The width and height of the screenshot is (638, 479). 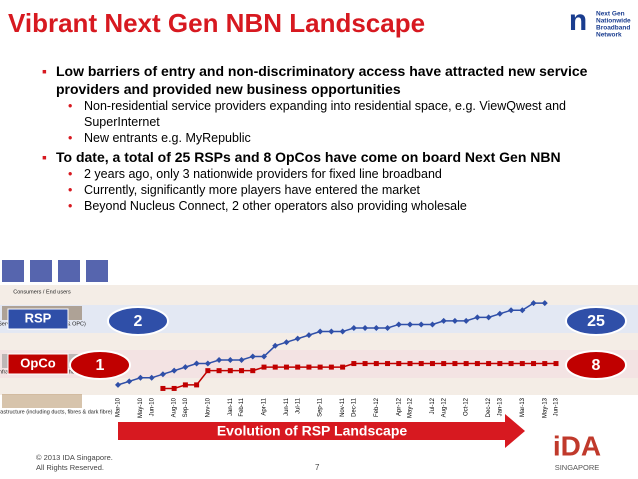 What do you see at coordinates (287, 406) in the screenshot?
I see `x-tick-label: Jun-11` at bounding box center [287, 406].